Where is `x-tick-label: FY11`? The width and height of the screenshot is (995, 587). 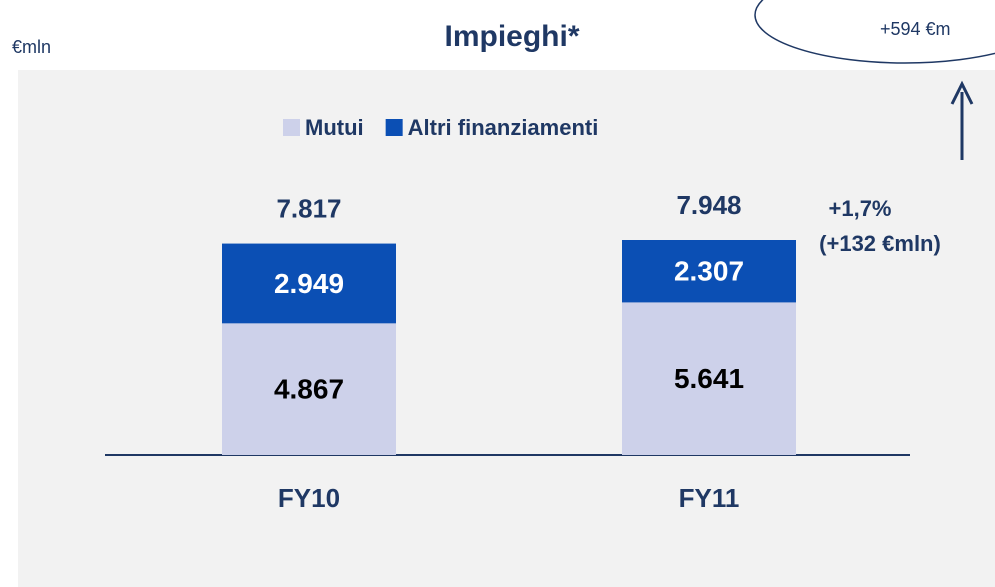 x-tick-label: FY11 is located at coordinates (709, 498).